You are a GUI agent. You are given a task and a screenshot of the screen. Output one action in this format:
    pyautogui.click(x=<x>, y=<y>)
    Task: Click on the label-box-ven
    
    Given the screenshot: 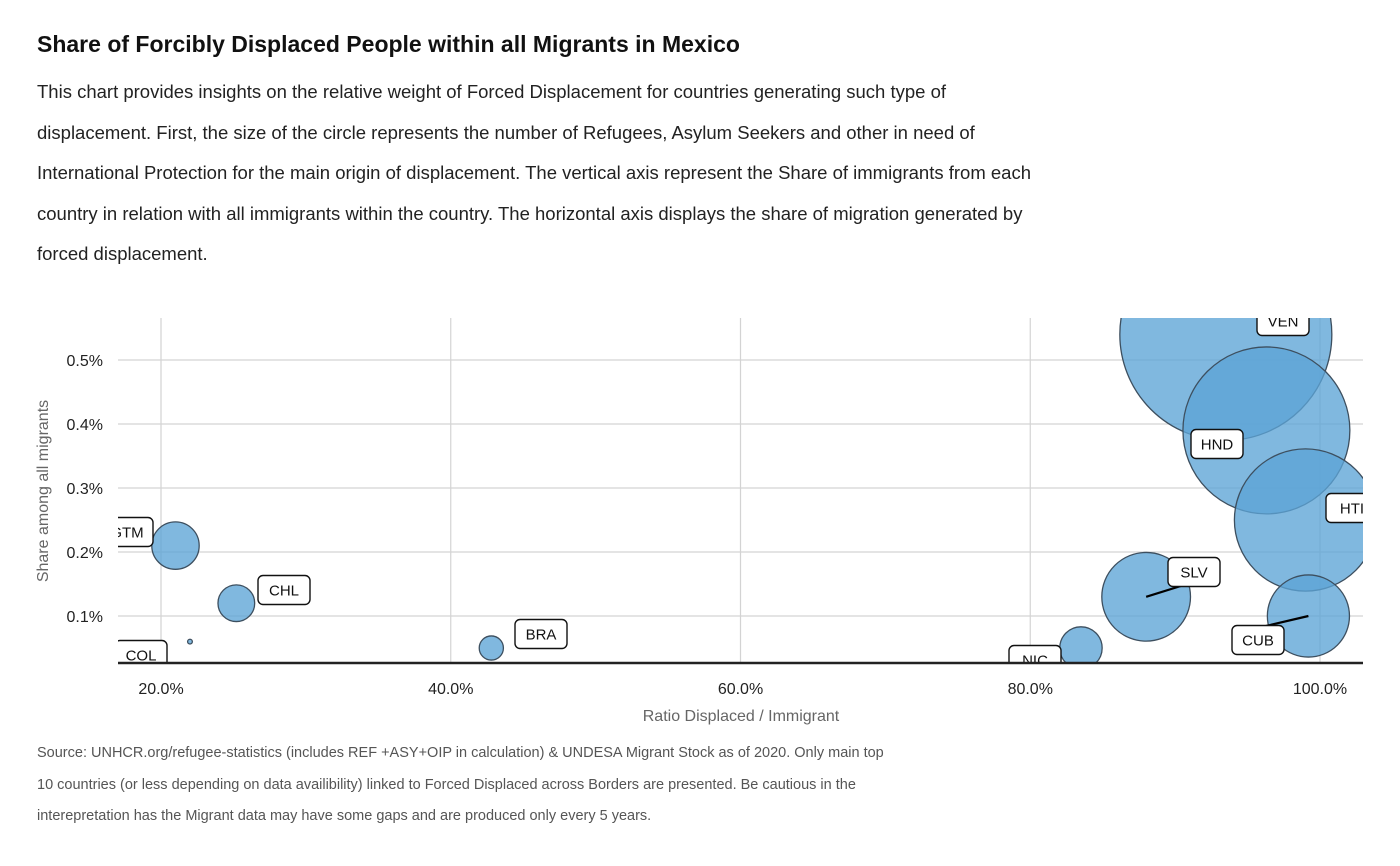 What is the action you would take?
    pyautogui.click(x=1283, y=327)
    